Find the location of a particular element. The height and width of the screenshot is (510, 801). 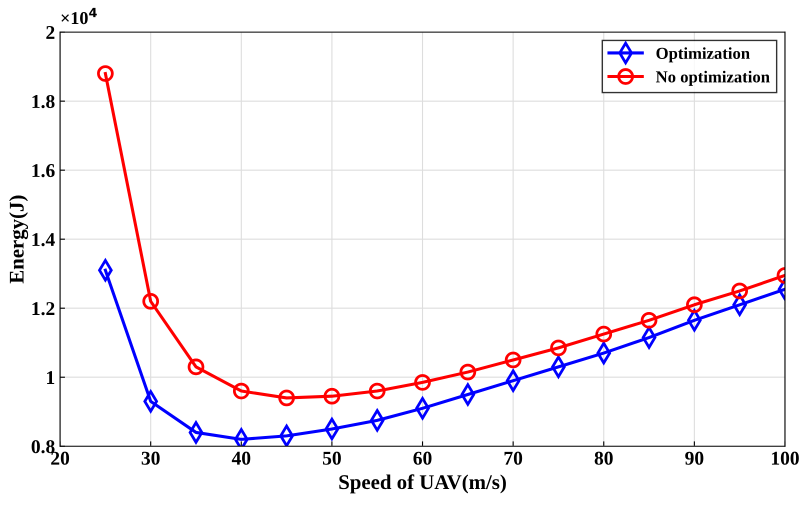

y-tick-label: 1.2 is located at coordinates (43, 309).